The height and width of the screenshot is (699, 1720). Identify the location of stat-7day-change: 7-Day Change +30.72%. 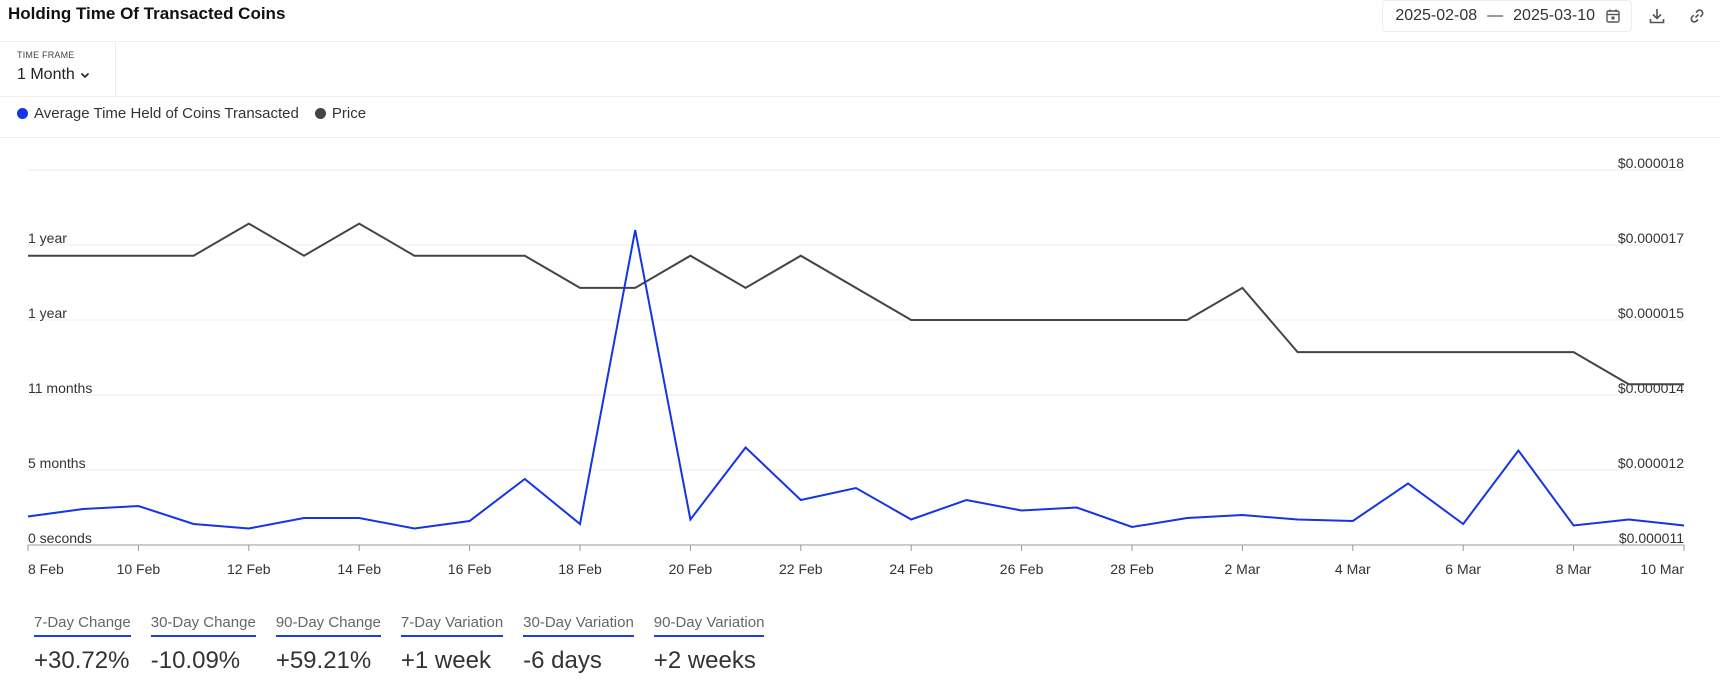
(82, 644).